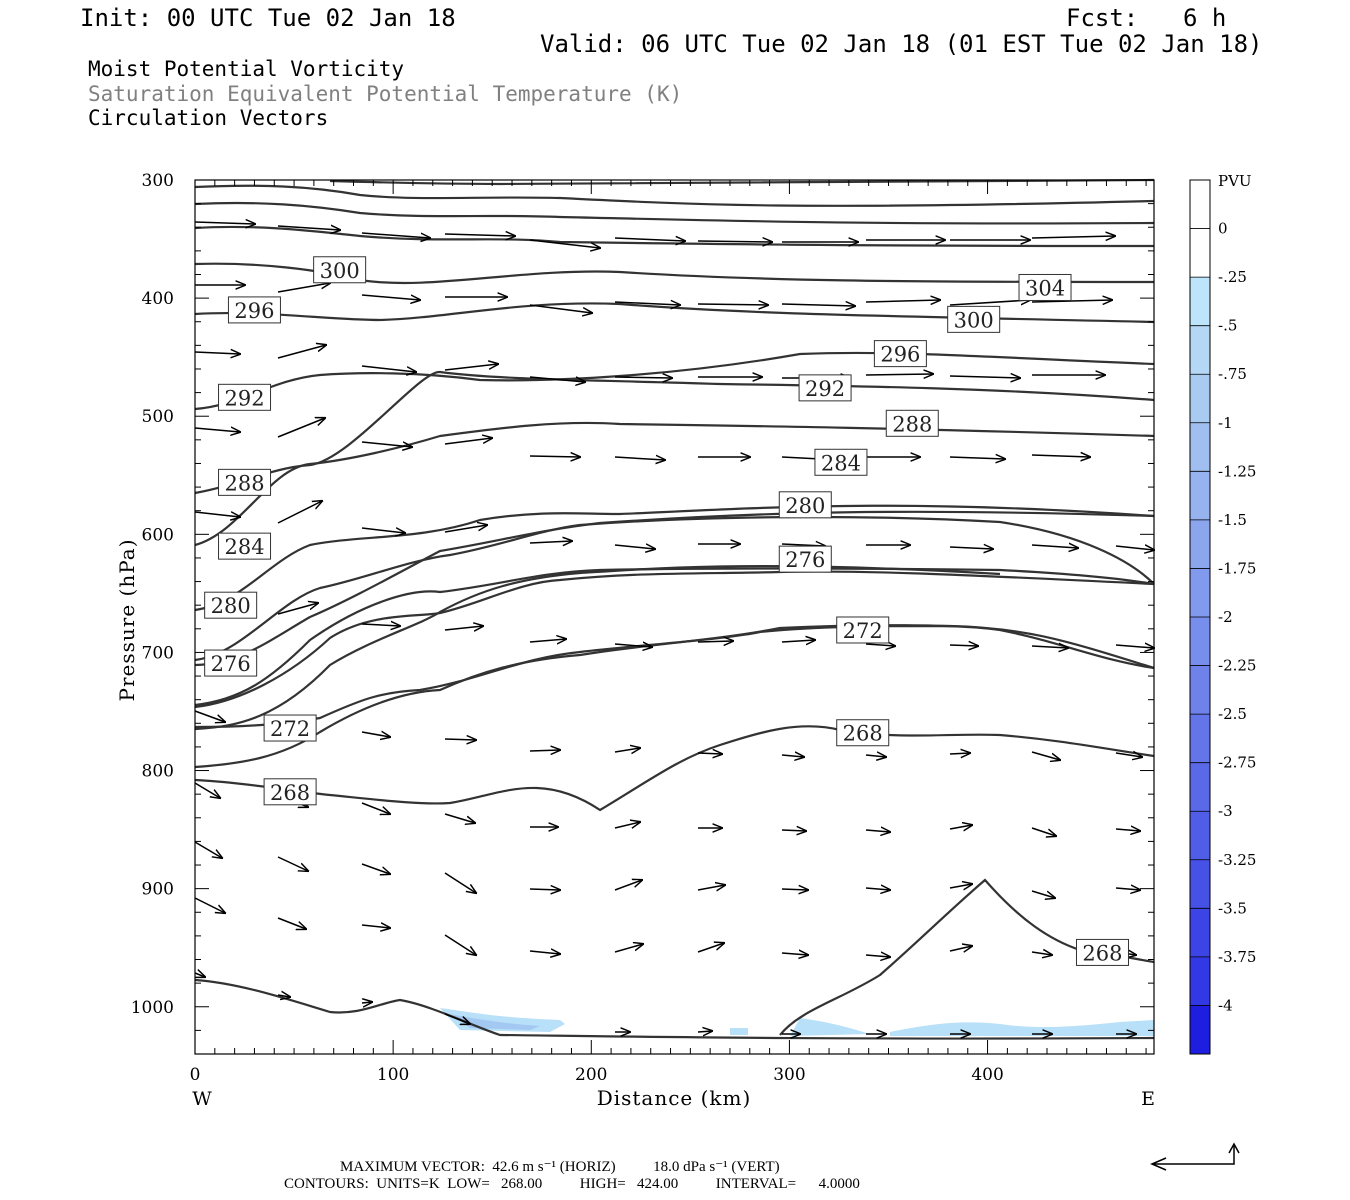  I want to click on y-axis-title: Pressure (hPa), so click(127, 620).